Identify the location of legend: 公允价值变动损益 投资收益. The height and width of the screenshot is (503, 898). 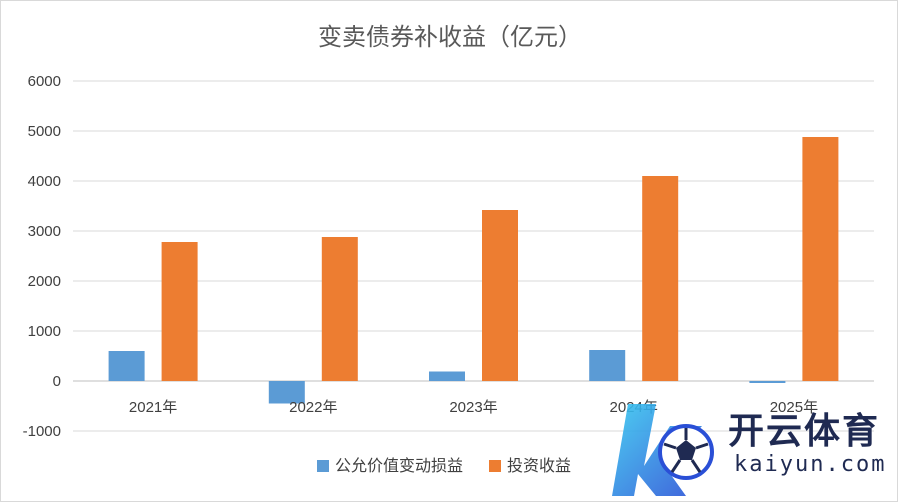
(444, 465).